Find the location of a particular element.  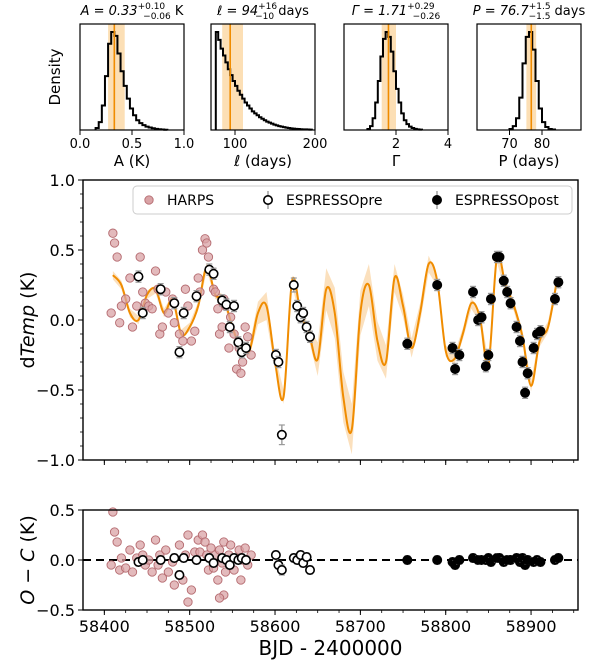

legend-label: ESPRESSOpre is located at coordinates (334, 201).